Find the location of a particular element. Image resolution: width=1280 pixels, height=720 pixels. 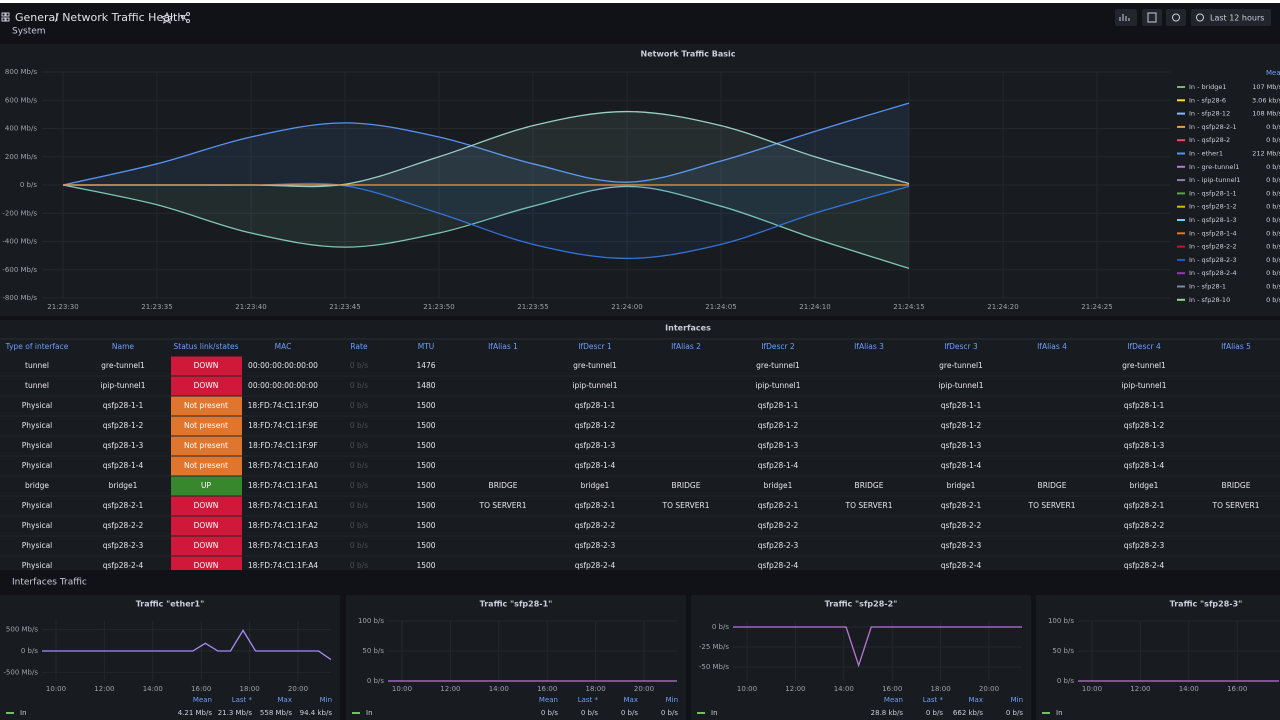

save-button is located at coordinates (1152, 17).